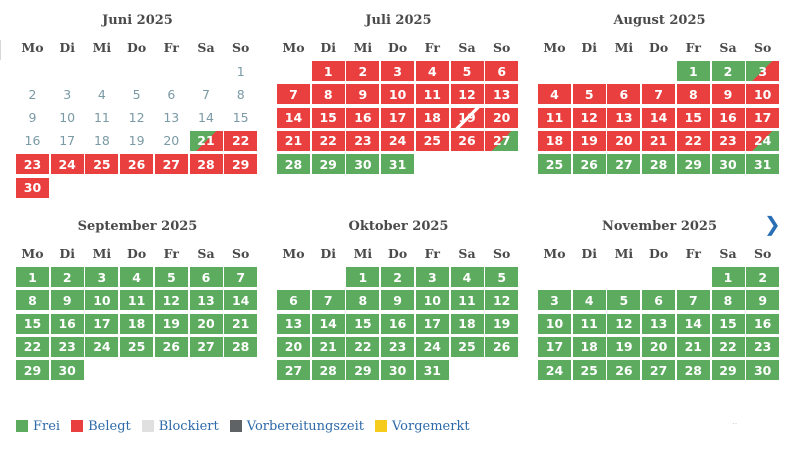 This screenshot has width=794, height=449. I want to click on next-month-chevron-right-icon: ❯, so click(772, 224).